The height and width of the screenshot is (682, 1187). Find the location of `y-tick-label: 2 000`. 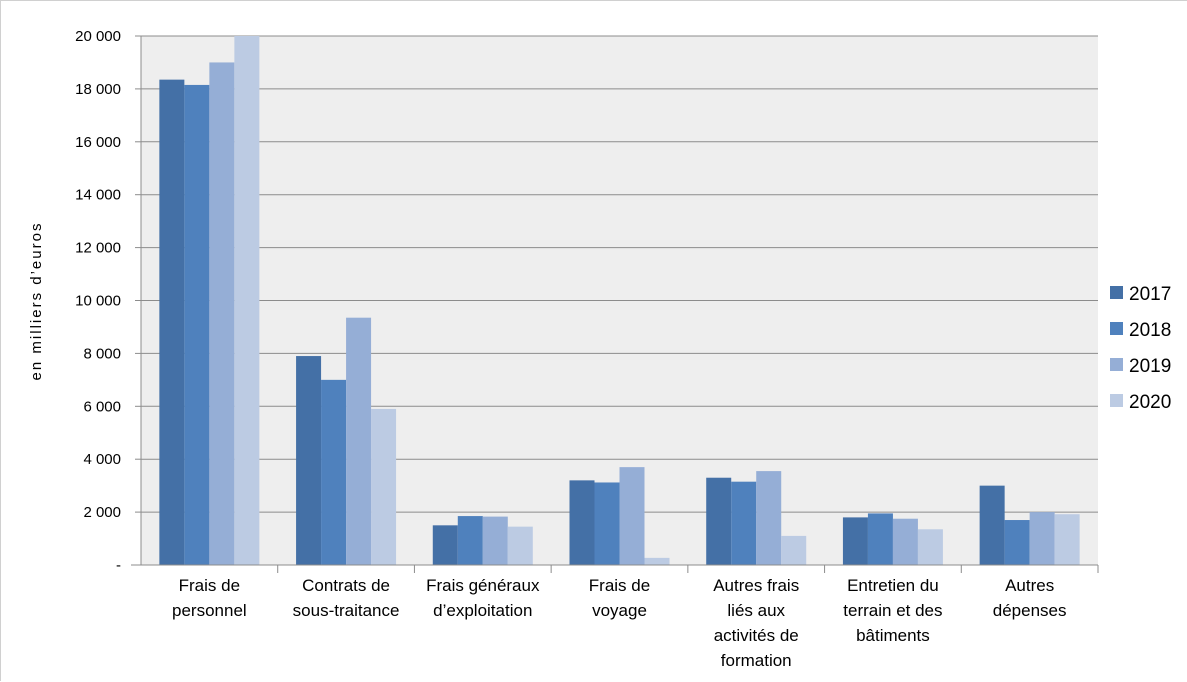

y-tick-label: 2 000 is located at coordinates (102, 512).